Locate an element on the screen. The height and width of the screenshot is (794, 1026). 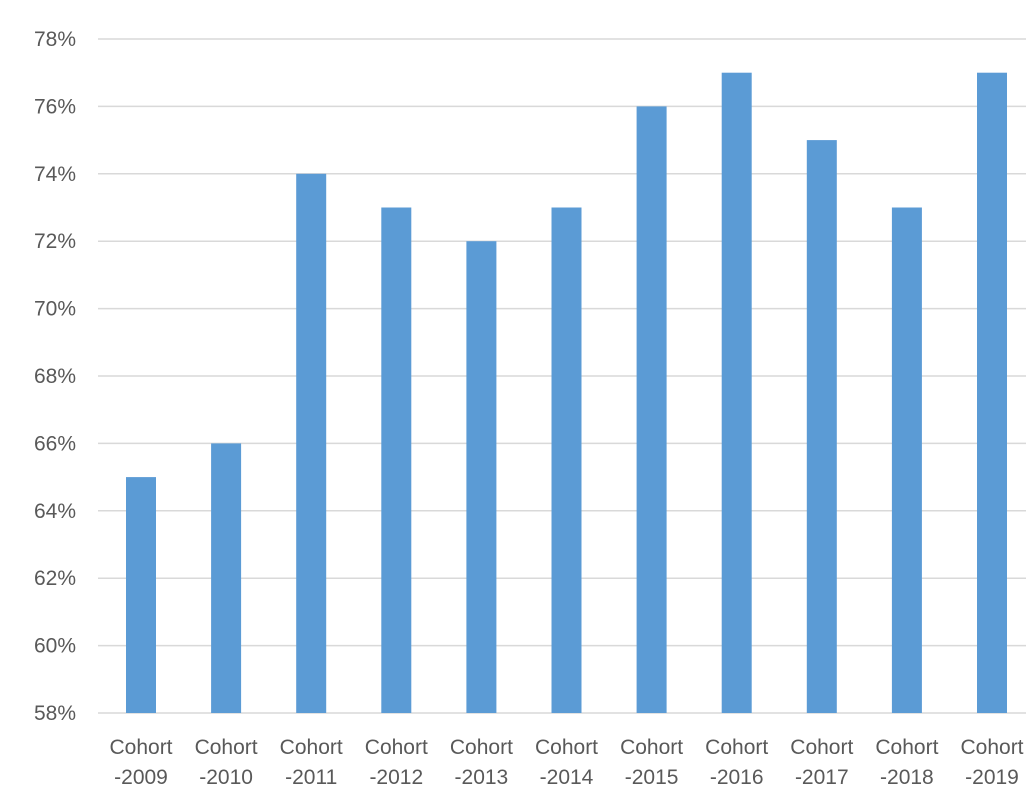
y-tick-label: 78% is located at coordinates (55, 39).